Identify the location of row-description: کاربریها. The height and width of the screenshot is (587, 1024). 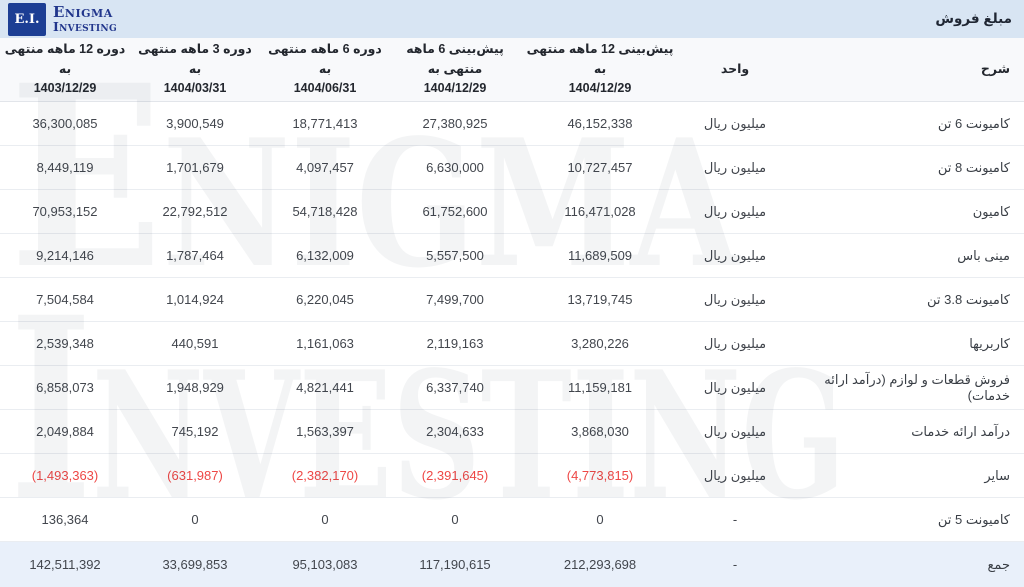
(907, 344).